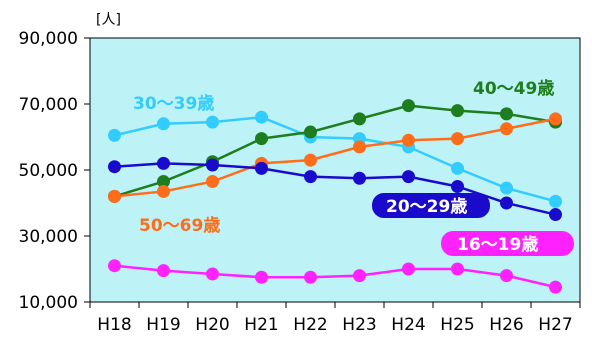 The image size is (592, 340). Describe the element at coordinates (163, 325) in the screenshot. I see `x-tick-label: H19` at that location.